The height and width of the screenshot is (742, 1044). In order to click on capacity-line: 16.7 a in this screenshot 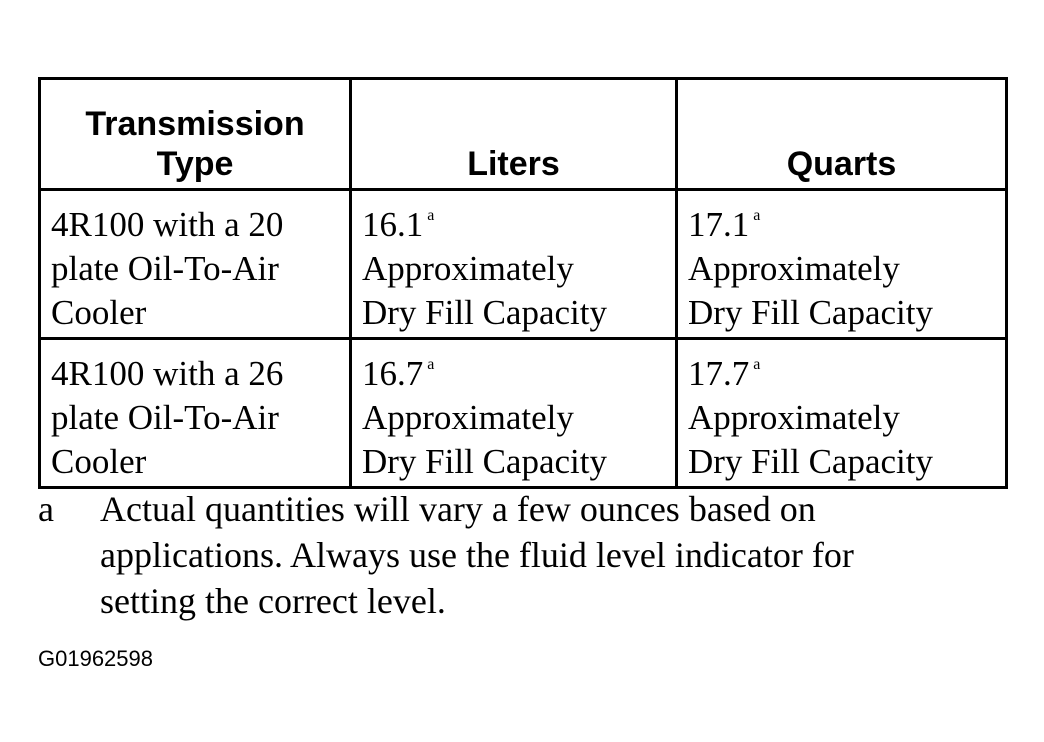, I will do `click(514, 374)`.